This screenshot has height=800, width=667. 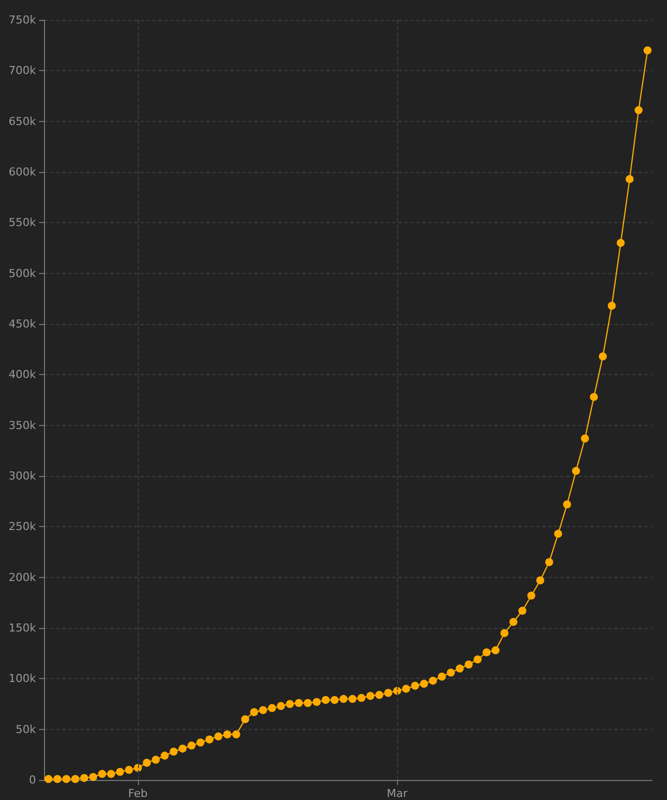 I want to click on y-tick-label: 550k, so click(x=22, y=223).